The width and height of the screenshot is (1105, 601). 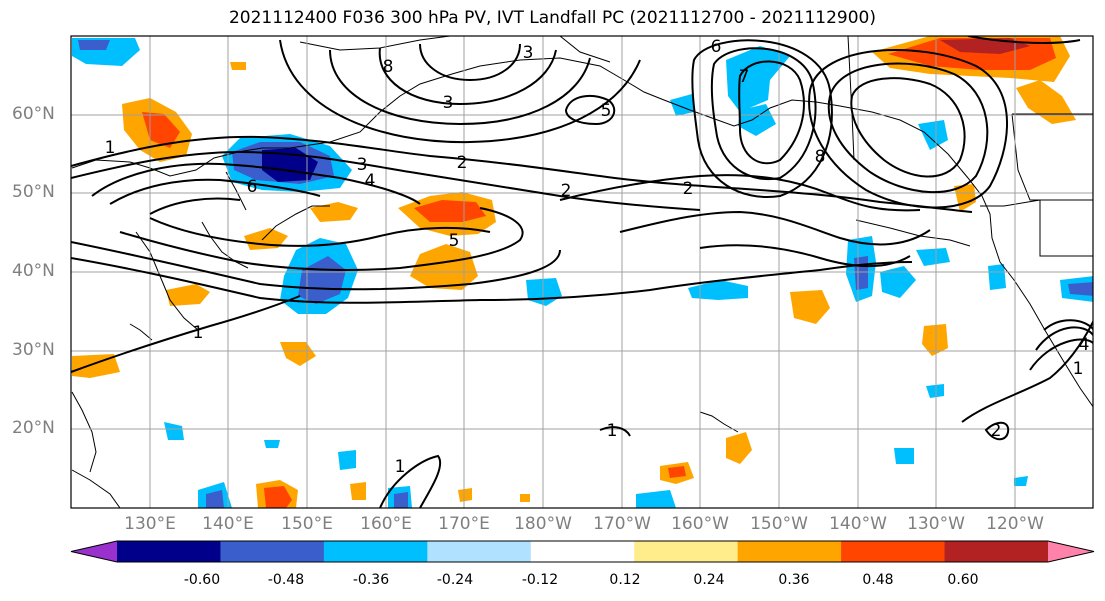 I want to click on lat-label: 40°N, so click(x=33, y=271).